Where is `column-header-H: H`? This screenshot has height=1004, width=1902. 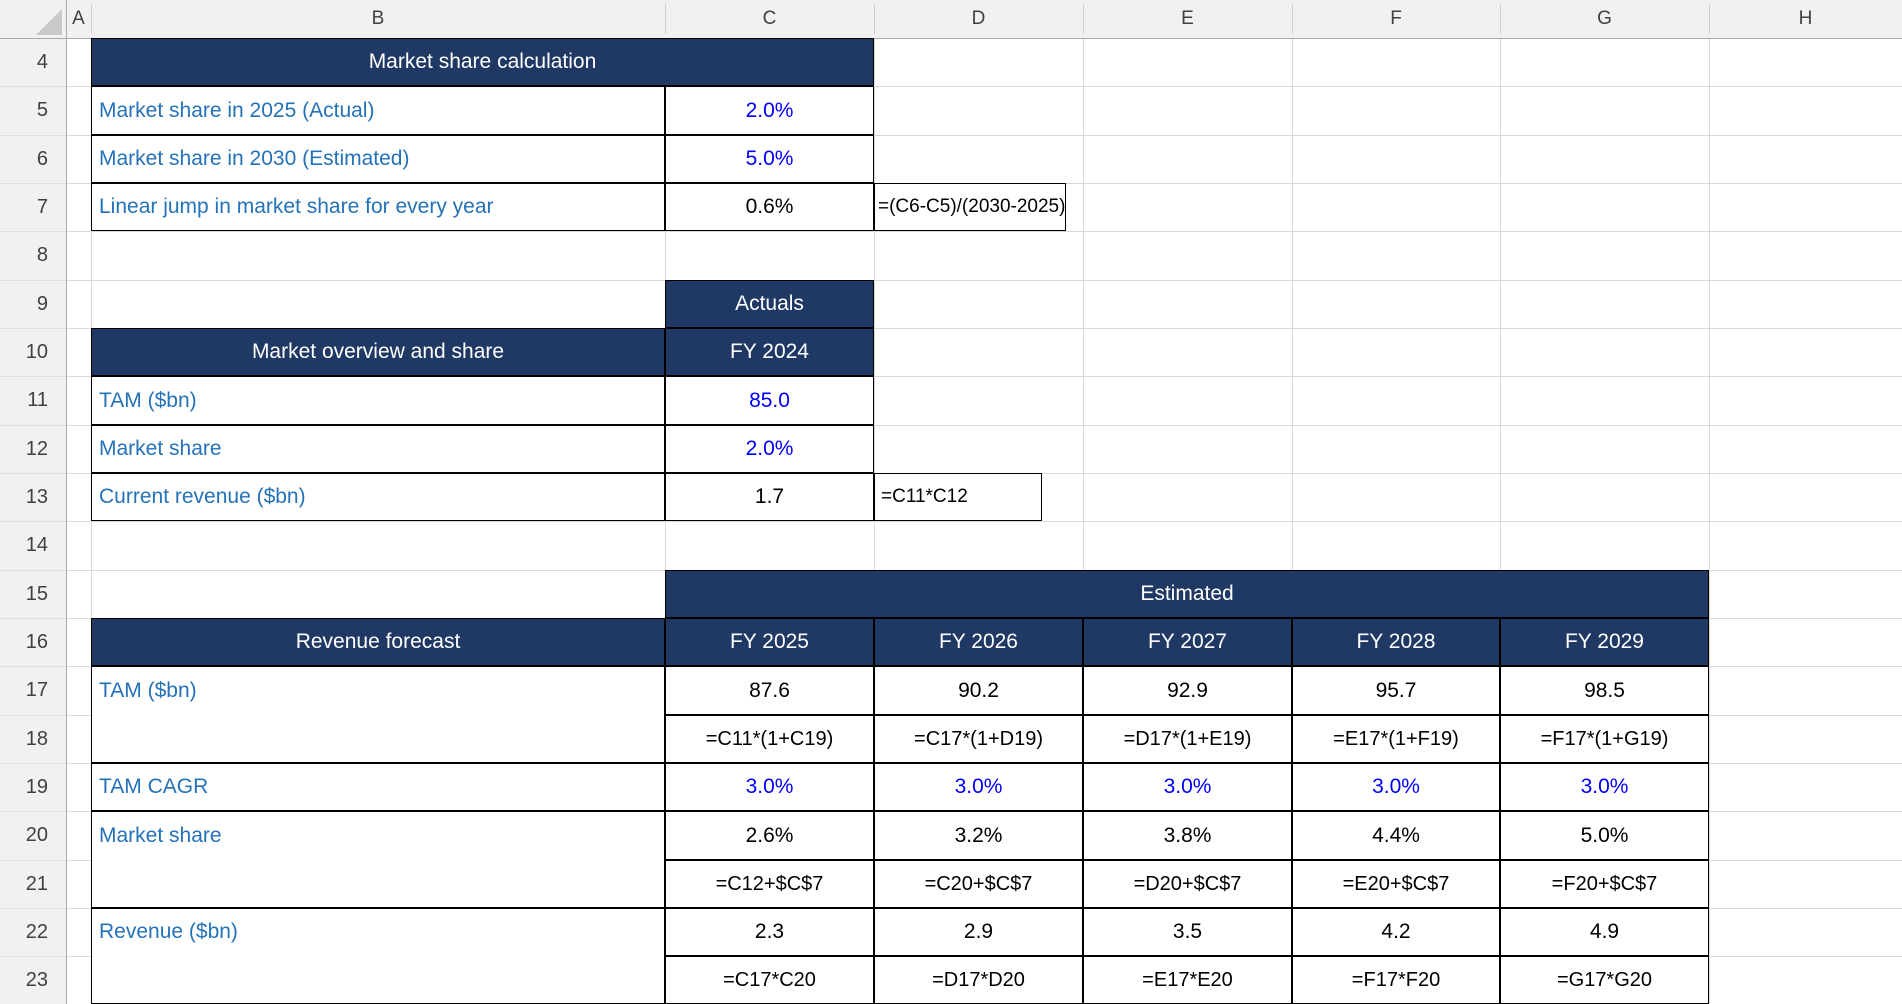
column-header-H: H is located at coordinates (1805, 18).